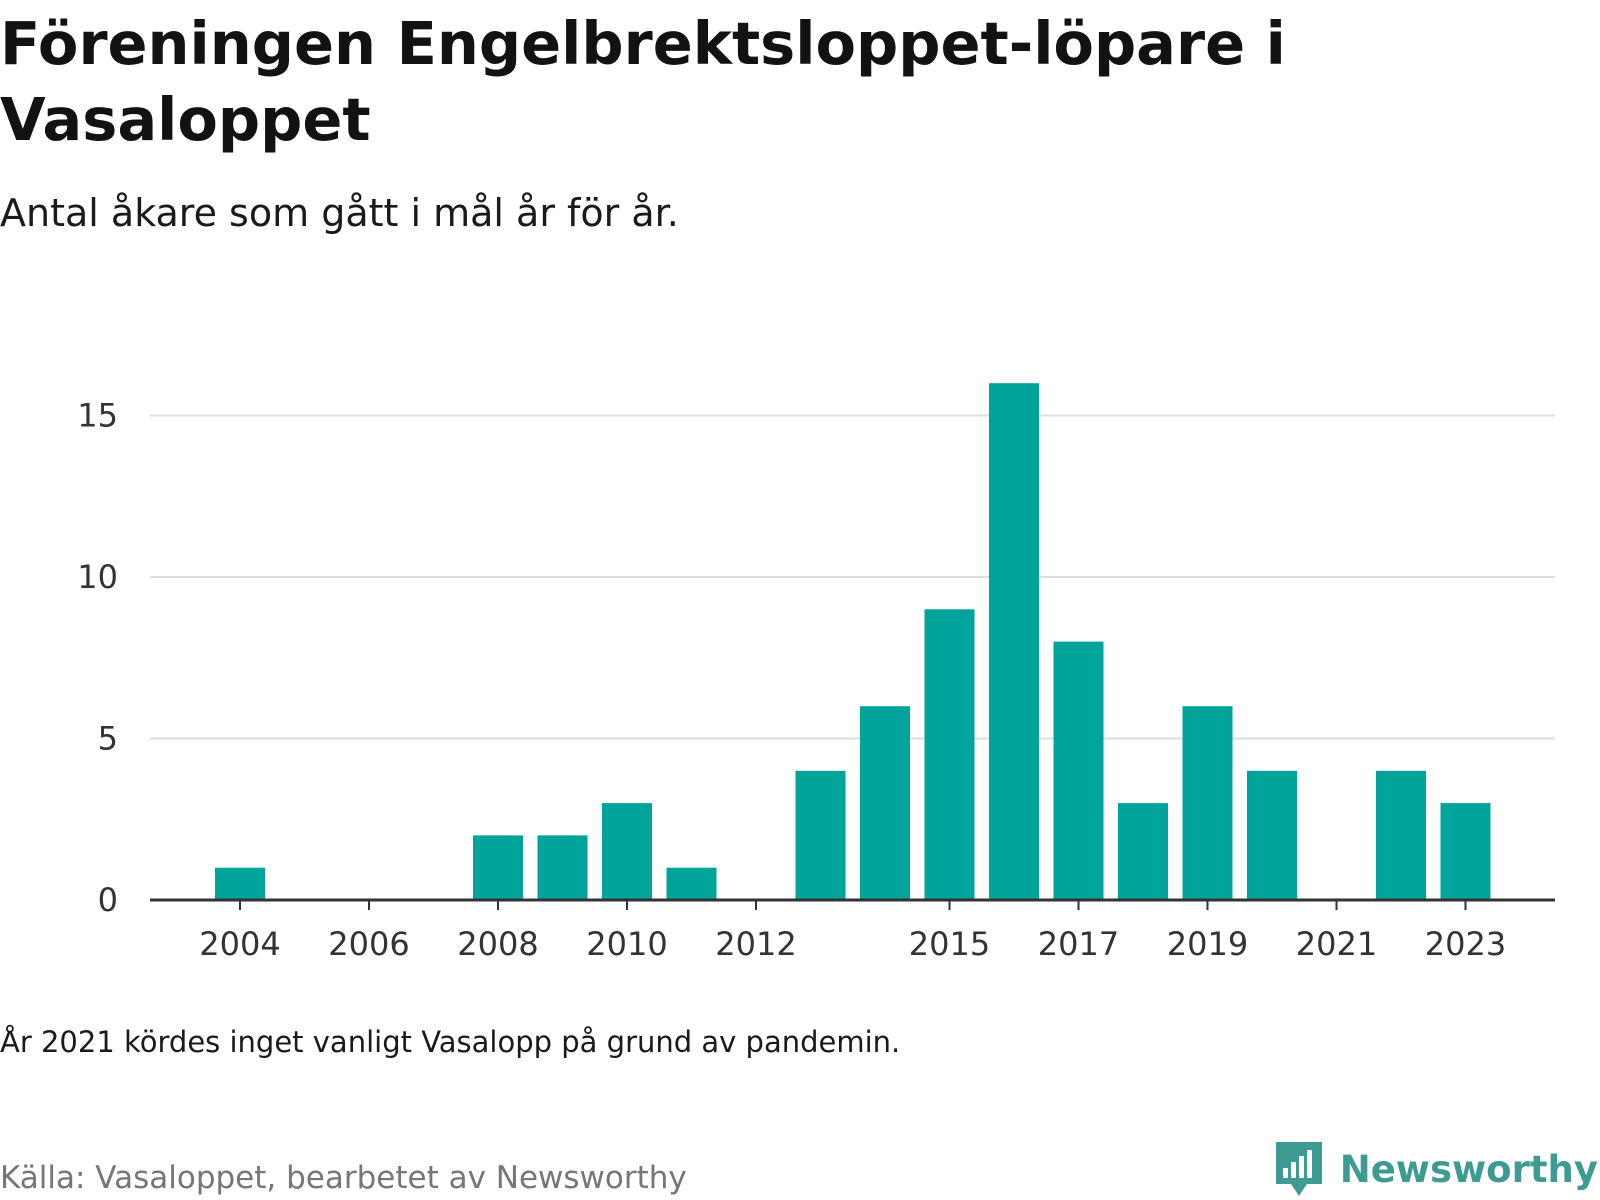 The width and height of the screenshot is (1600, 1200). Describe the element at coordinates (108, 900) in the screenshot. I see `y-tick-label: 0` at that location.